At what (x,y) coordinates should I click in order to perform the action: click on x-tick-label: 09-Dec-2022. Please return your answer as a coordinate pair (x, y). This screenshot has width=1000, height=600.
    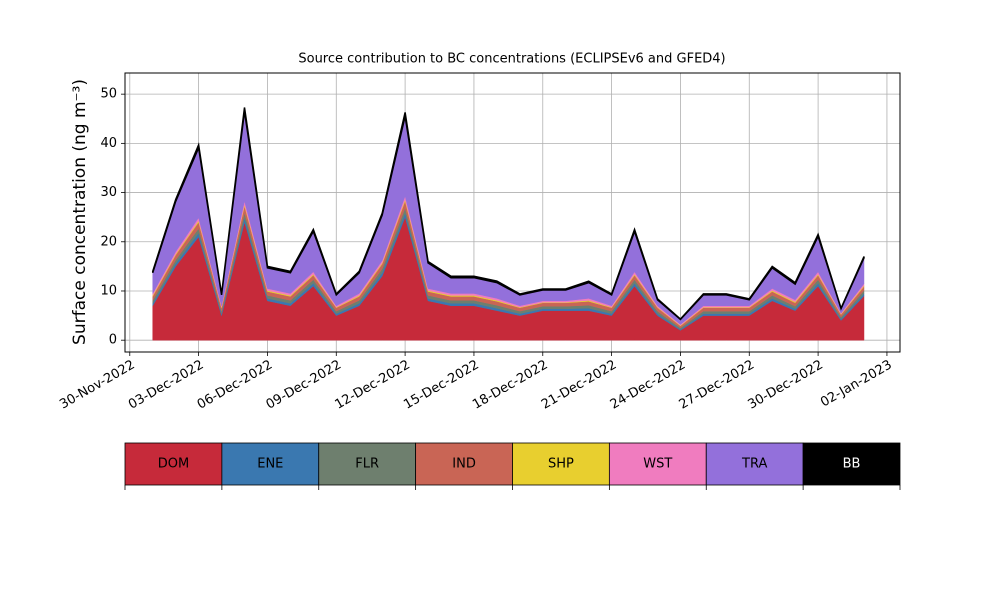
    Looking at the image, I should click on (304, 385).